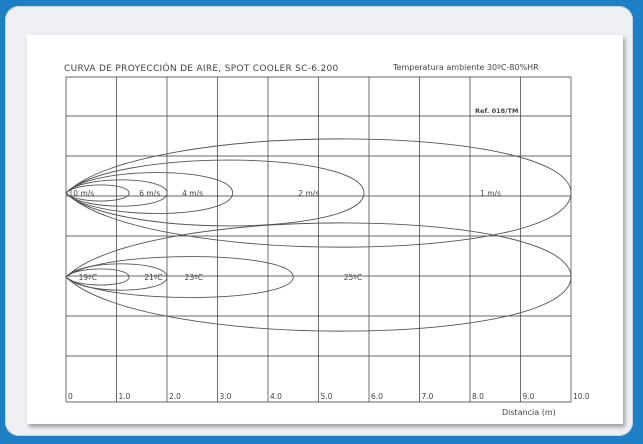  Describe the element at coordinates (153, 277) in the screenshot. I see `temperature-label: 21ºC` at that location.